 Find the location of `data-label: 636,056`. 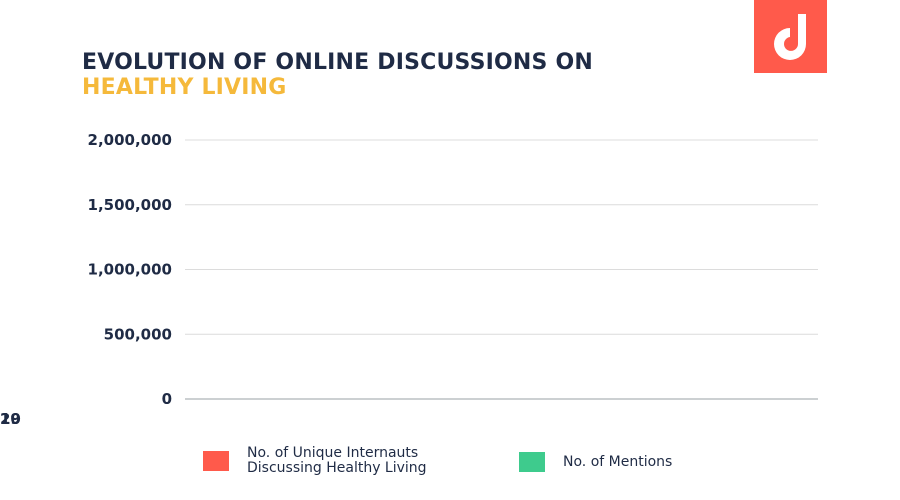

data-label: 636,056 is located at coordinates (19, 340).